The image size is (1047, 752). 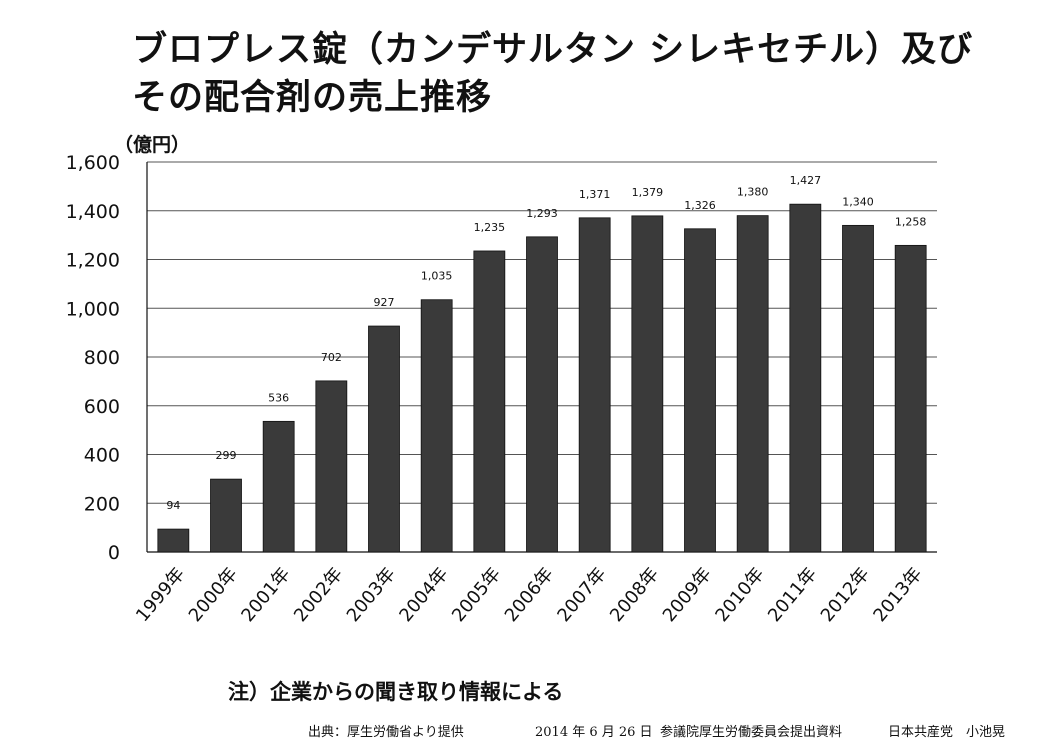 What do you see at coordinates (160, 595) in the screenshot?
I see `x-tick-label: 1999年` at bounding box center [160, 595].